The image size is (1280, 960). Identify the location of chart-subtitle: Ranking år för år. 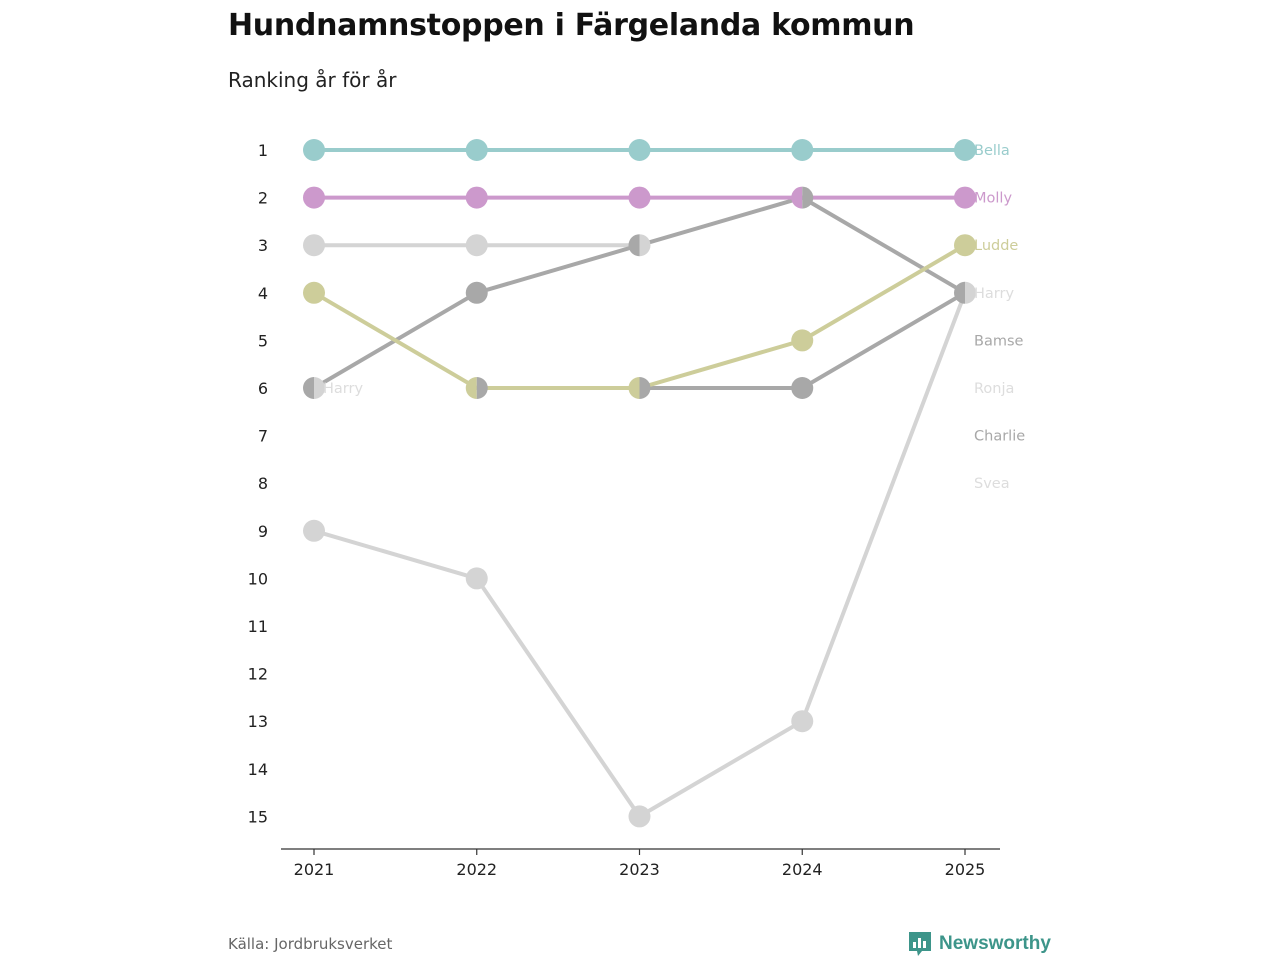
(312, 80).